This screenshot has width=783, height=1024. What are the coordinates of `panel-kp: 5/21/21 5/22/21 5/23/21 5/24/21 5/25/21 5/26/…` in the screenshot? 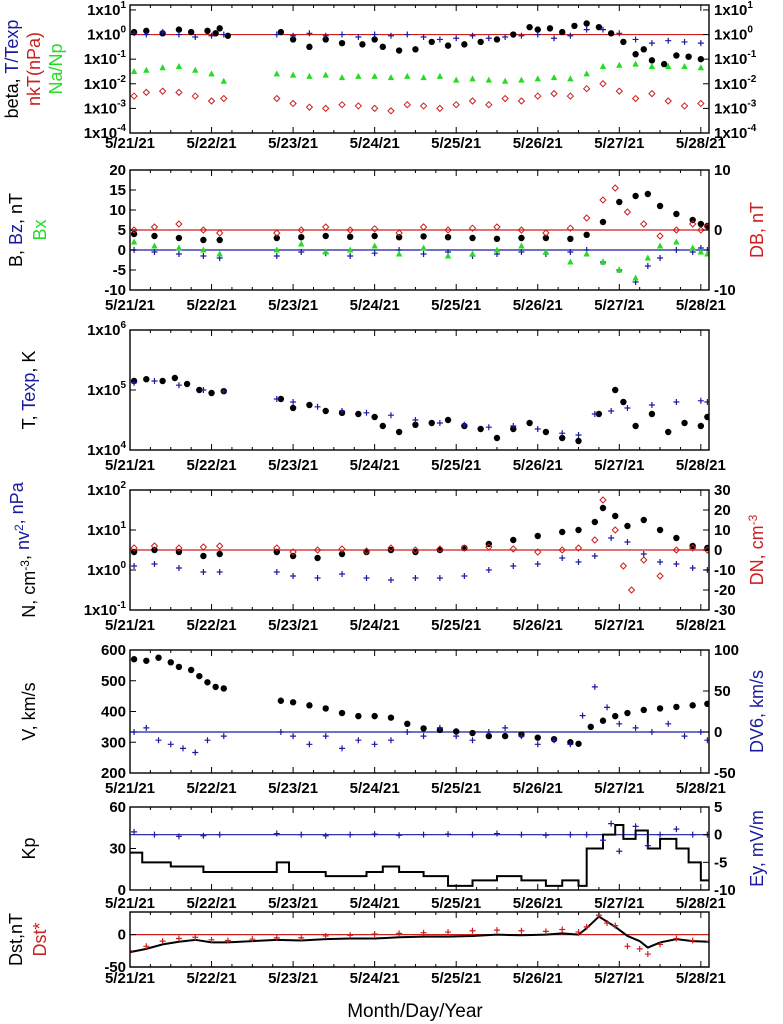 It's located at (393, 855).